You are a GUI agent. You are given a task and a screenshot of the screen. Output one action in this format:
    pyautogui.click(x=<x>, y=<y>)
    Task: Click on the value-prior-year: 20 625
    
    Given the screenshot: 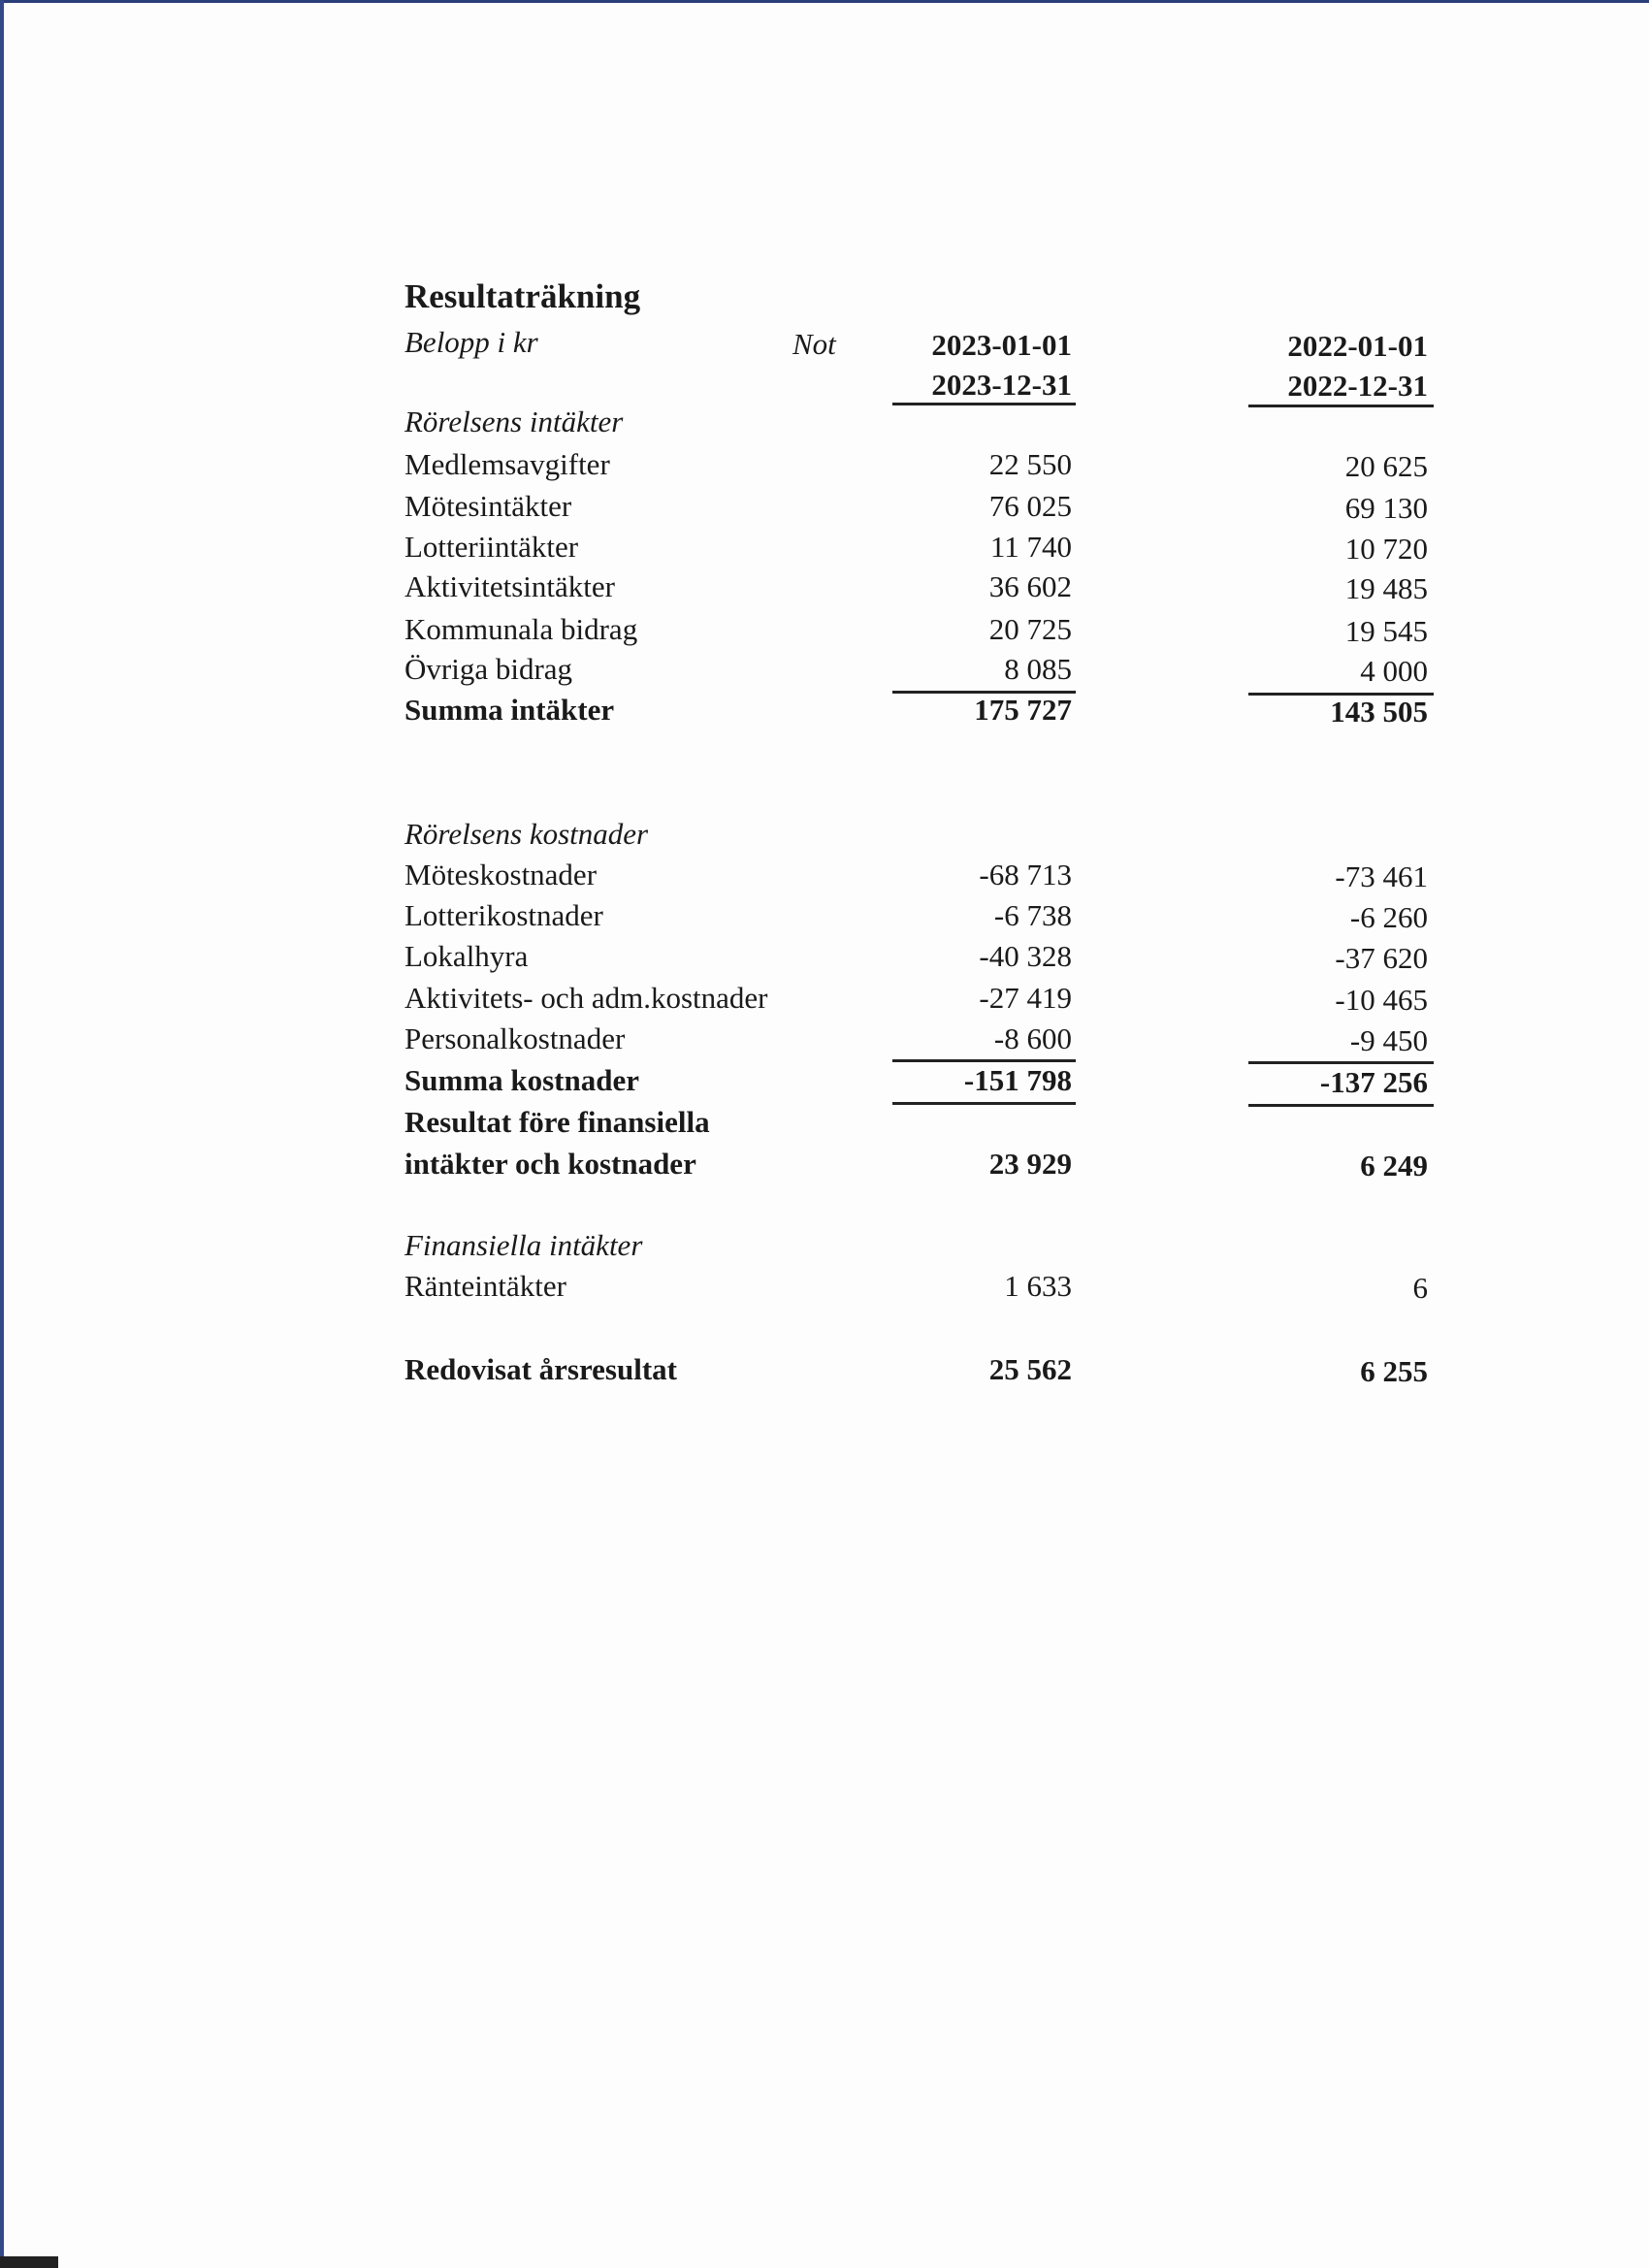 What is the action you would take?
    pyautogui.click(x=1386, y=466)
    